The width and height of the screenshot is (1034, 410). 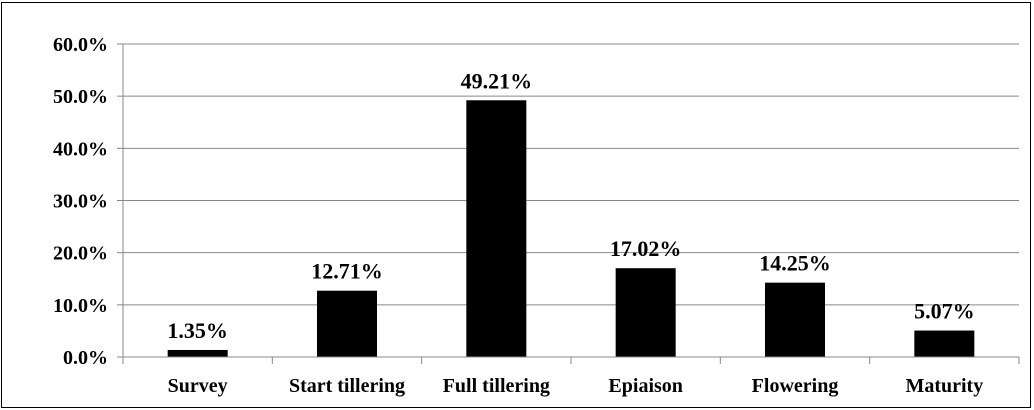 What do you see at coordinates (347, 271) in the screenshot?
I see `data-label: 12.71%` at bounding box center [347, 271].